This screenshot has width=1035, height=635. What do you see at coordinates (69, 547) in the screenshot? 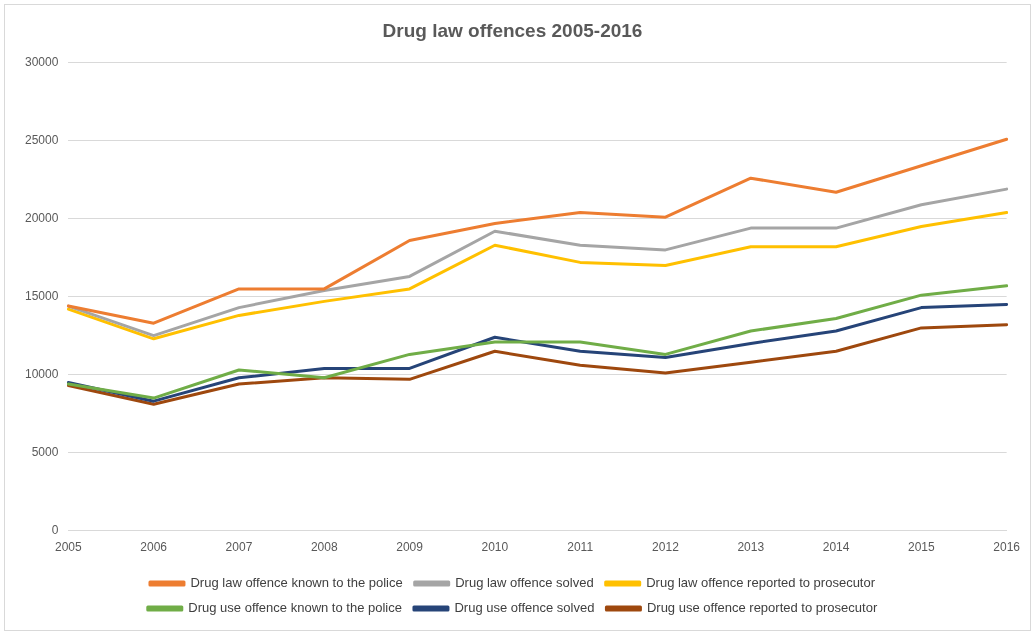
I see `x-tick-label: 2005` at bounding box center [69, 547].